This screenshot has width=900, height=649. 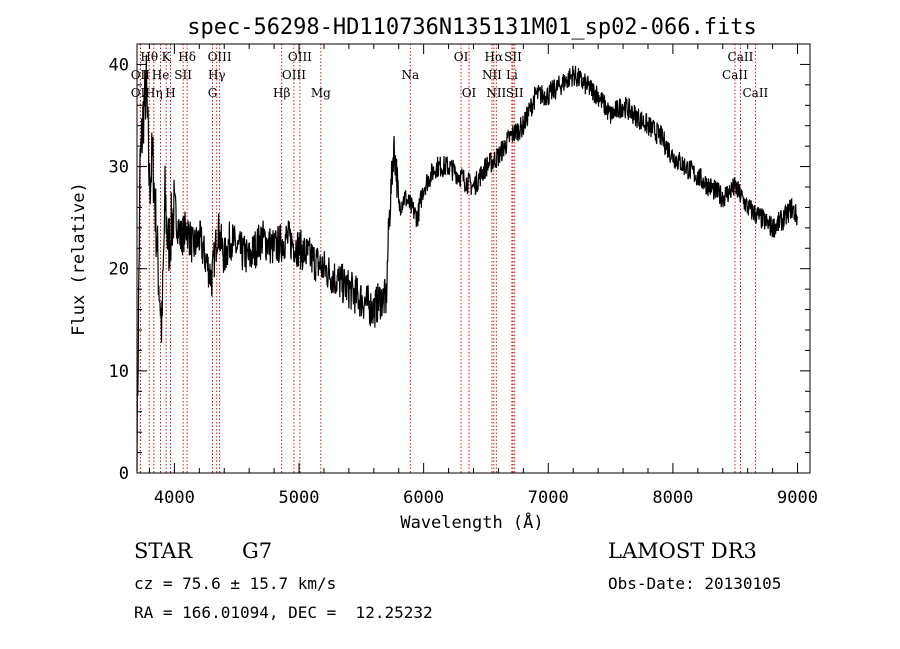 What do you see at coordinates (187, 57) in the screenshot?
I see `spectral-line-label: Hδ` at bounding box center [187, 57].